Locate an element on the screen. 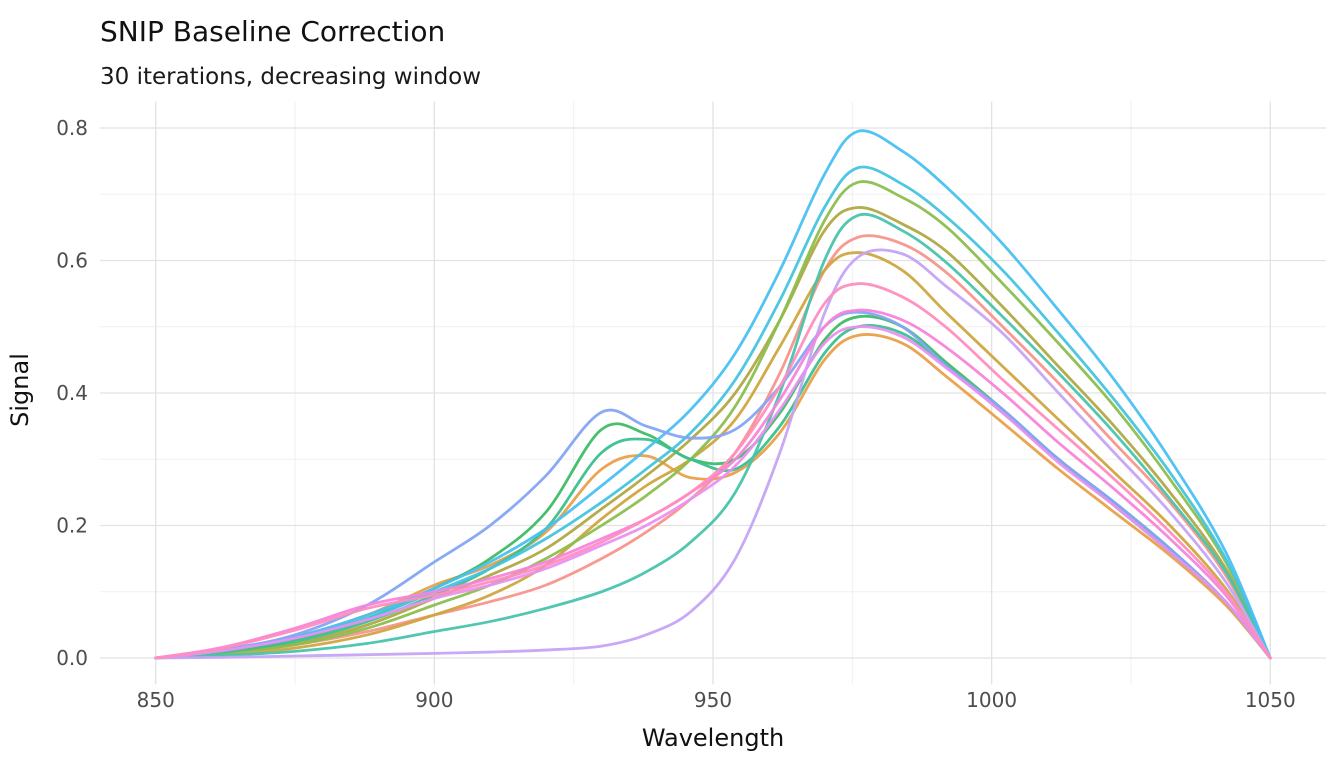 The image size is (1344, 772). y-tick-label: 0.8 is located at coordinates (72, 128).